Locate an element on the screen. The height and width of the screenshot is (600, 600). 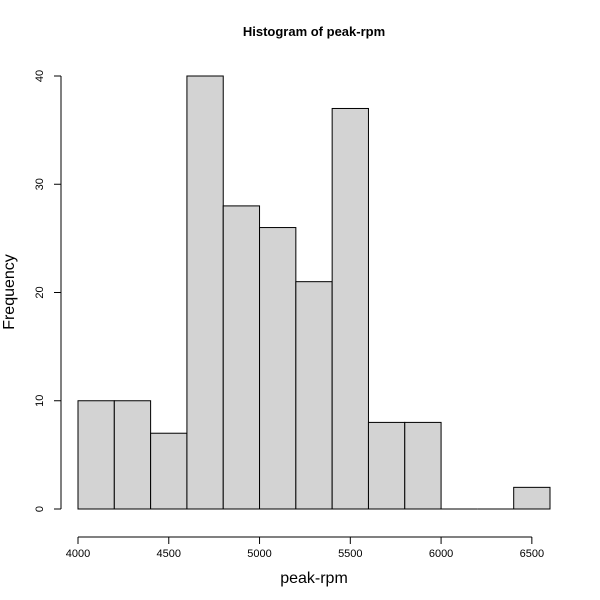
x-axis-label: peak-rpm is located at coordinates (314, 578).